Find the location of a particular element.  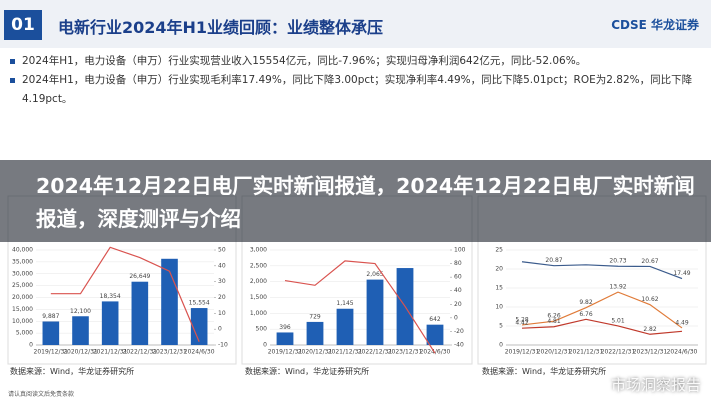

y-tick-label: 20,000 is located at coordinates (22, 297).